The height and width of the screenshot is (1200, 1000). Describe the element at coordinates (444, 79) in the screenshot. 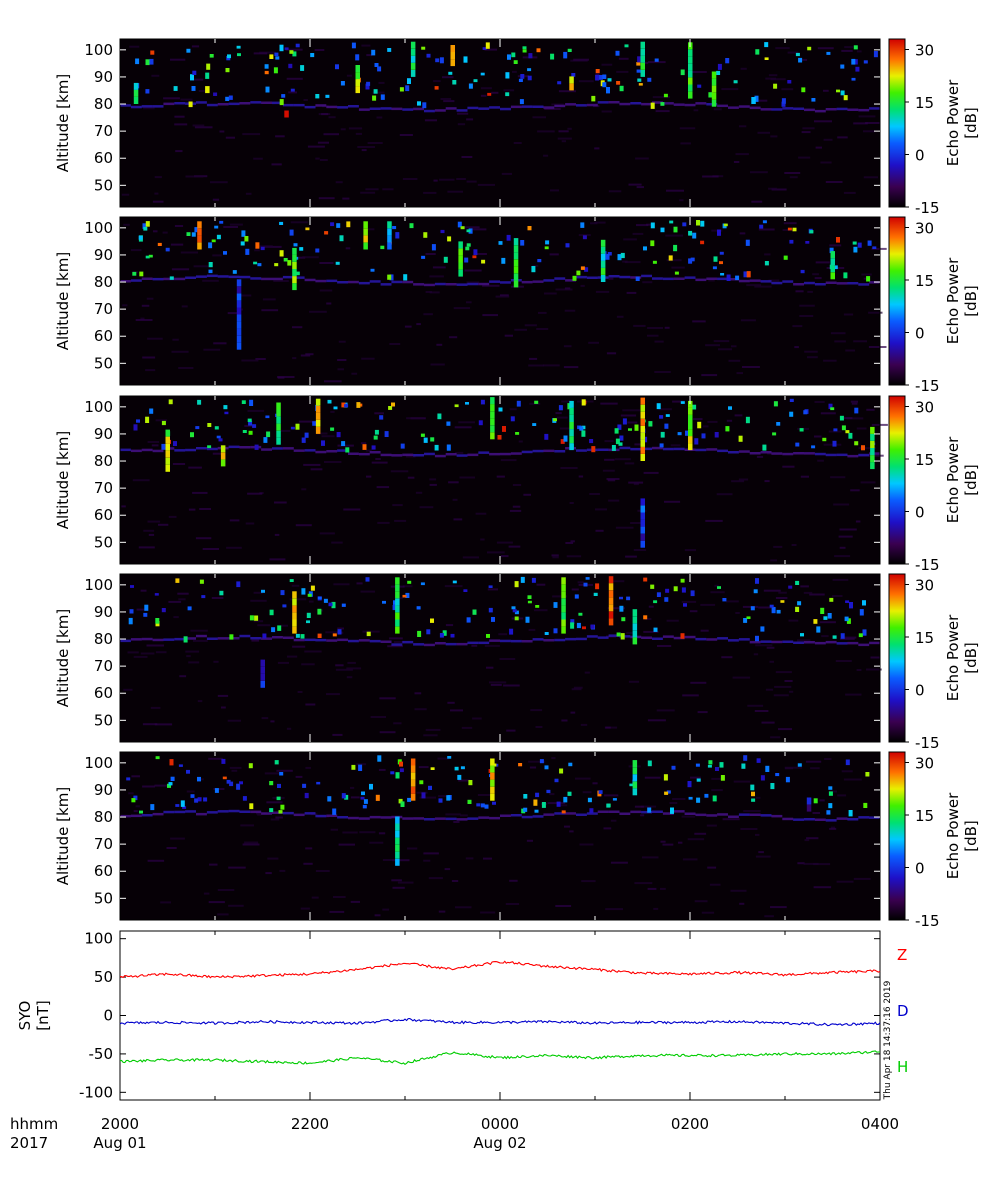

I see `strong-echoes` at that location.